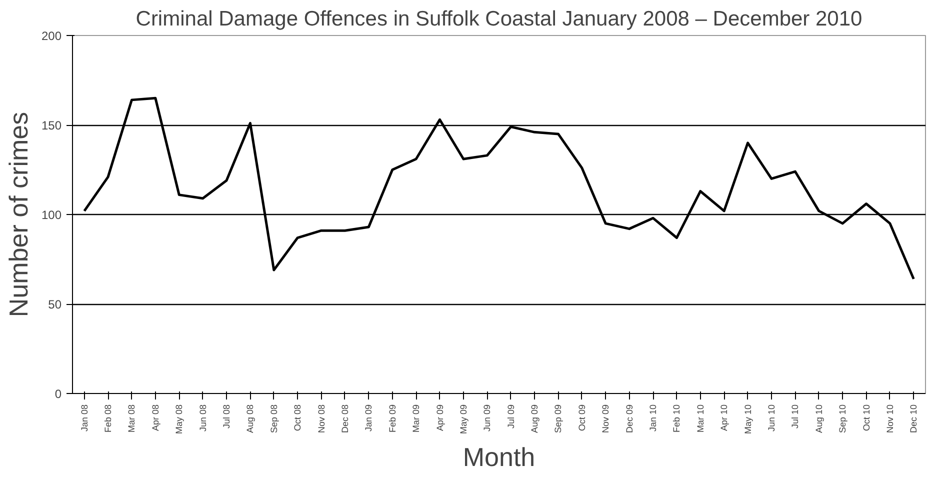  Describe the element at coordinates (463, 419) in the screenshot. I see `x-tick-label: May 09` at that location.